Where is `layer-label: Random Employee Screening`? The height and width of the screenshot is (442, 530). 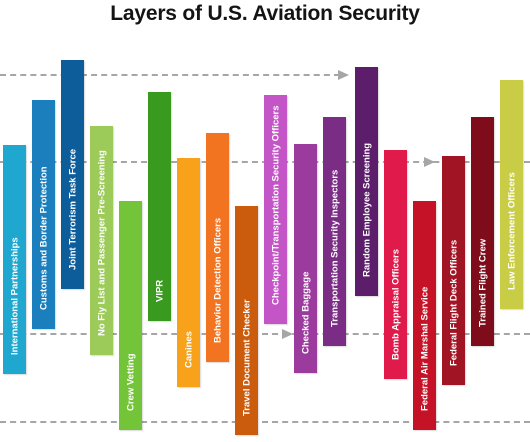
layer-label: Random Employee Screening is located at coordinates (366, 209).